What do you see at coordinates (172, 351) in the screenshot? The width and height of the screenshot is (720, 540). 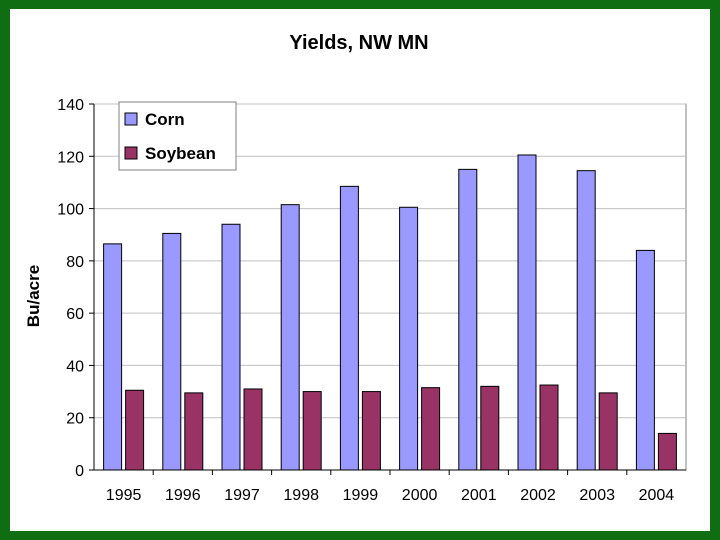 I see `bar-corn-1996` at bounding box center [172, 351].